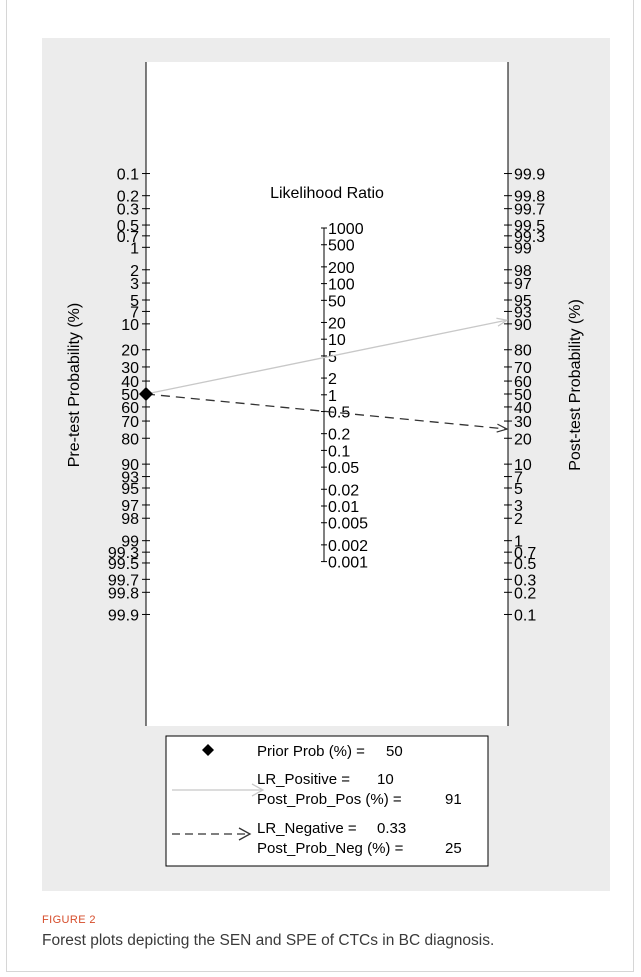 The height and width of the screenshot is (977, 641). Describe the element at coordinates (525, 615) in the screenshot. I see `right-tick-label: 0.1` at that location.